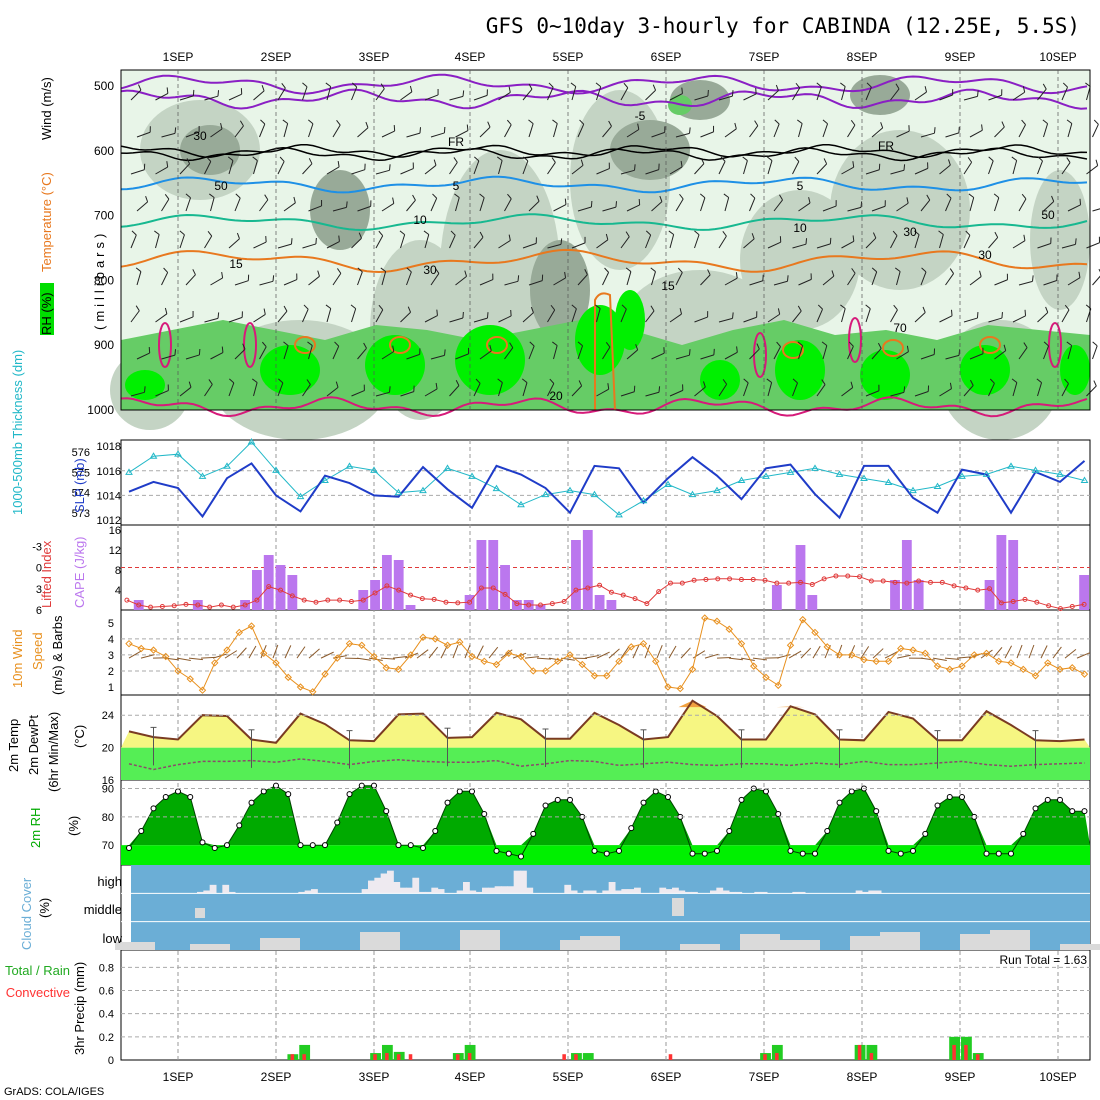 The width and height of the screenshot is (1100, 1100). I want to click on precip-tick: 0.2, so click(106, 1038).